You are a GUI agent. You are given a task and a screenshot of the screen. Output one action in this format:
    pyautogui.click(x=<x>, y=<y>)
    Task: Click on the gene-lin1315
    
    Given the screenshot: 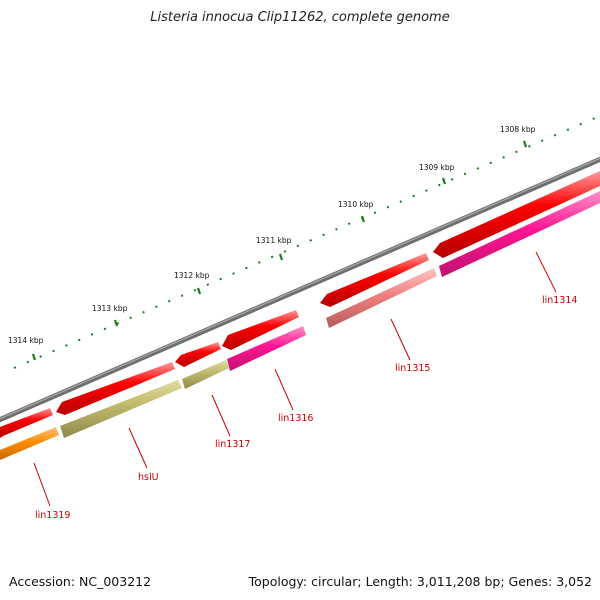 What is the action you would take?
    pyautogui.click(x=381, y=298)
    